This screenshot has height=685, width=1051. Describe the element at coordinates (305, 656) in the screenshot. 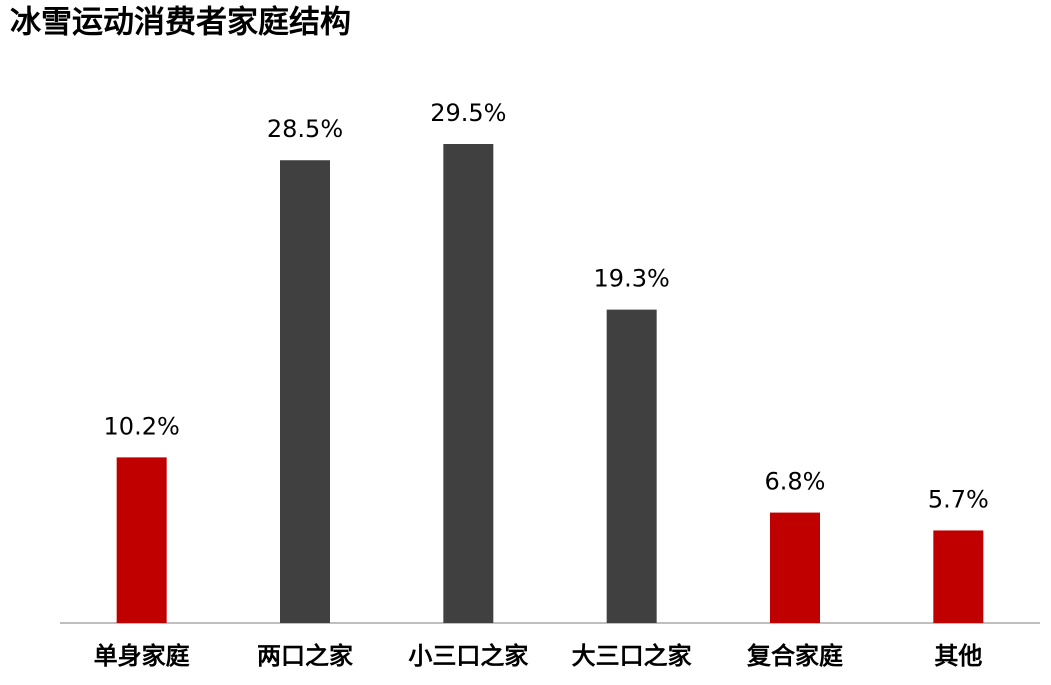

I see `x-tick-label: 两口之家` at that location.